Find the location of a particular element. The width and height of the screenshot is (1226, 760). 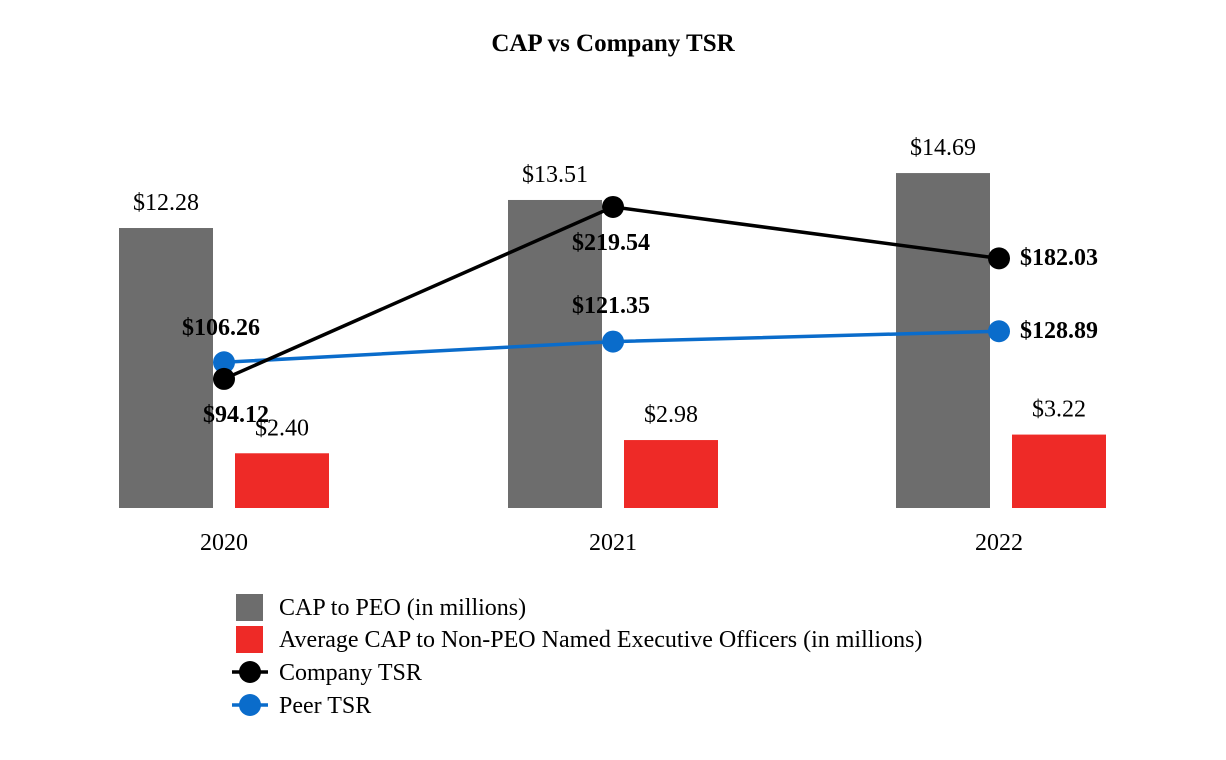

data-label: $219.54 is located at coordinates (611, 243).